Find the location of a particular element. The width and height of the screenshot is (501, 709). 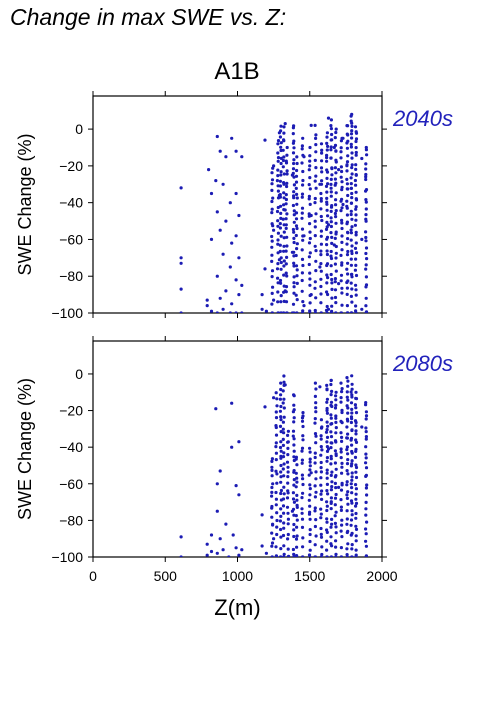

x-tick-label: 500 is located at coordinates (166, 576).